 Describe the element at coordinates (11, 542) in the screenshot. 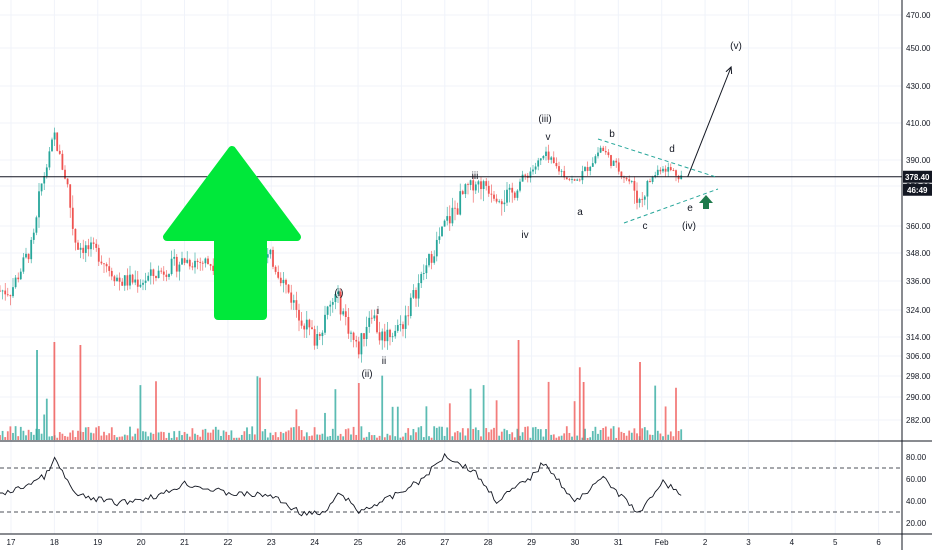

I see `time-tick-label: 17` at that location.